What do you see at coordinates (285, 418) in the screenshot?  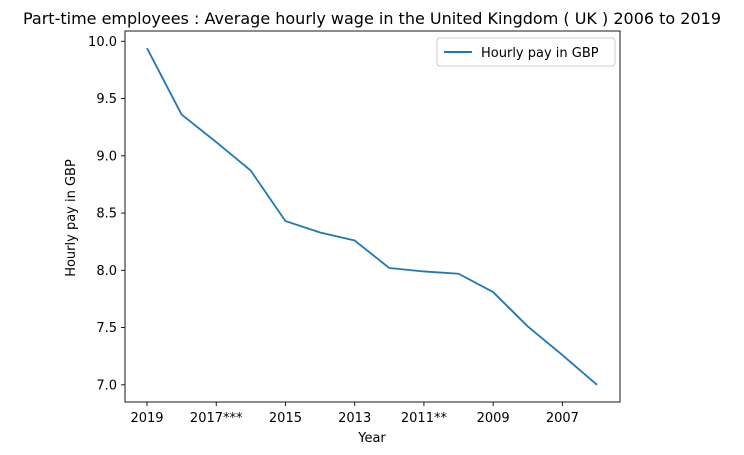 I see `x-tick-label: 2015` at bounding box center [285, 418].